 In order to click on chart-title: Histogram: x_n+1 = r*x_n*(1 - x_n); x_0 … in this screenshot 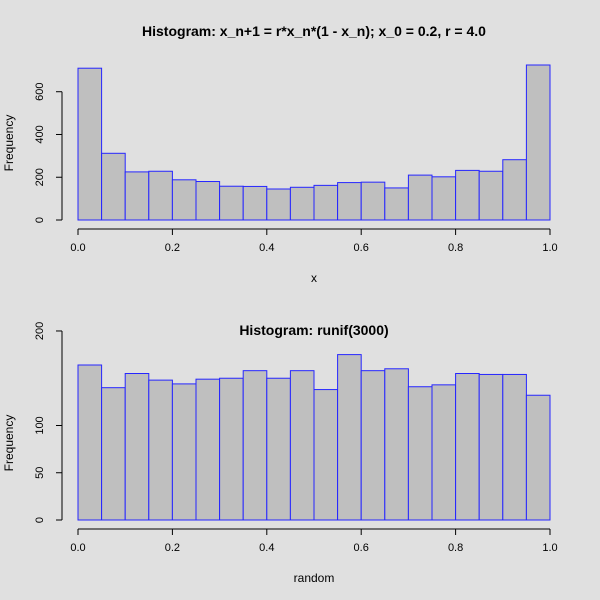, I will do `click(314, 31)`.